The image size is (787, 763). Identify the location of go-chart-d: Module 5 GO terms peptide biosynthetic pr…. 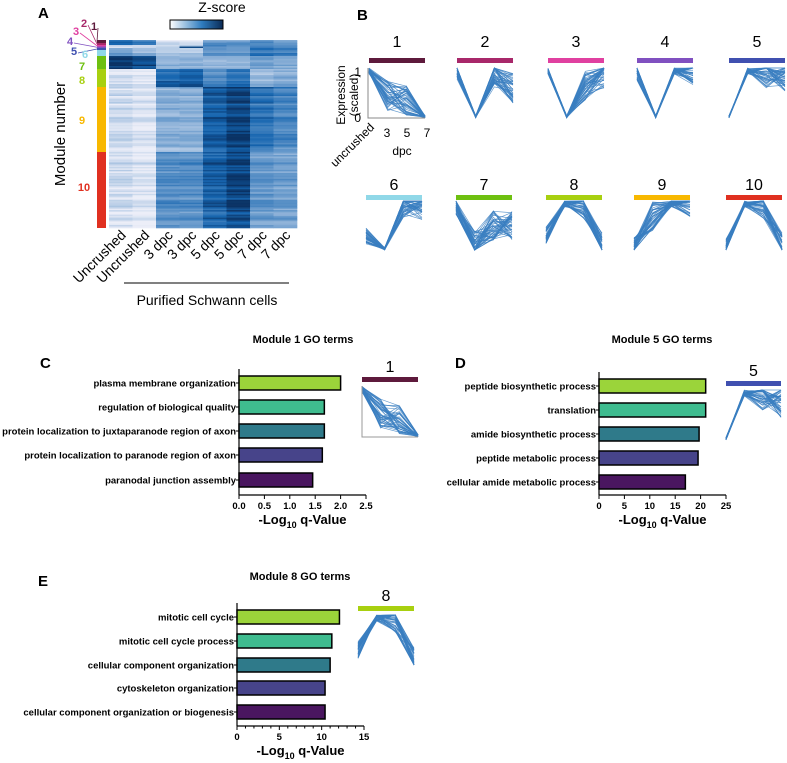
(614, 432).